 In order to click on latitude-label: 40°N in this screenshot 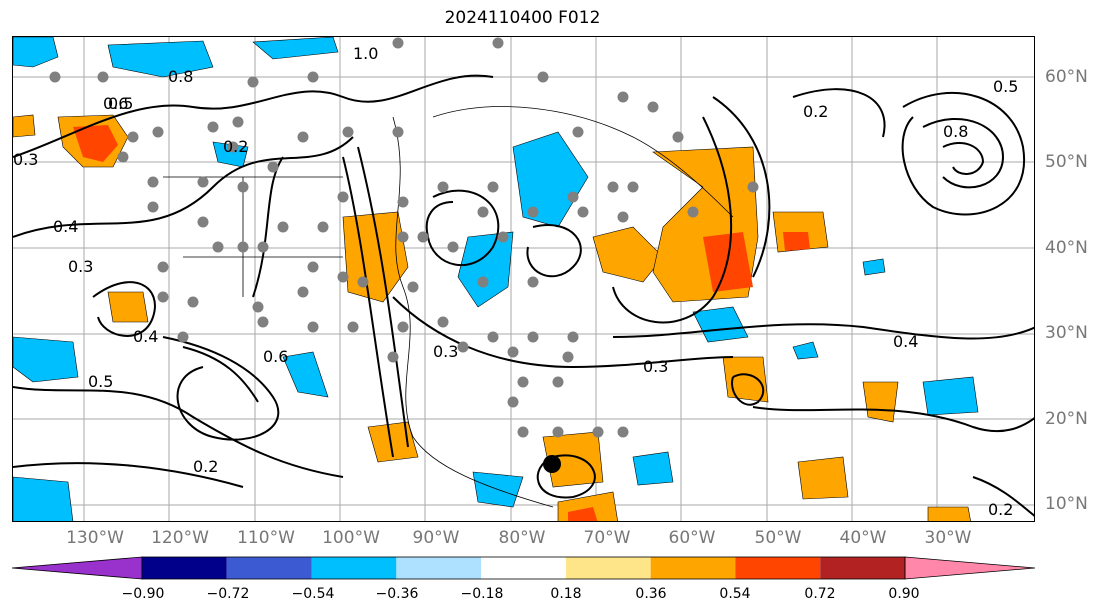, I will do `click(1066, 248)`.